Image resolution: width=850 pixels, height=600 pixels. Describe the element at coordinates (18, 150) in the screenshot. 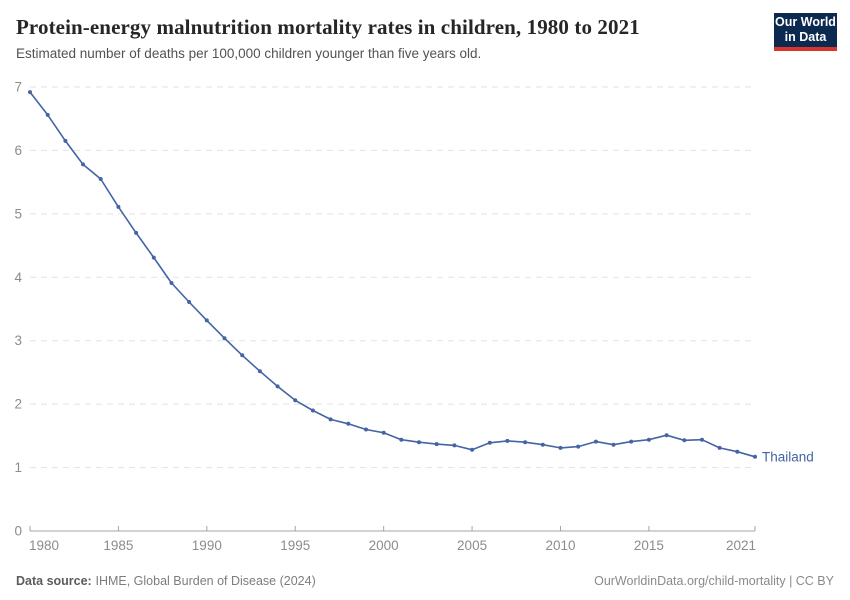

I see `y-tick-label: 6` at that location.